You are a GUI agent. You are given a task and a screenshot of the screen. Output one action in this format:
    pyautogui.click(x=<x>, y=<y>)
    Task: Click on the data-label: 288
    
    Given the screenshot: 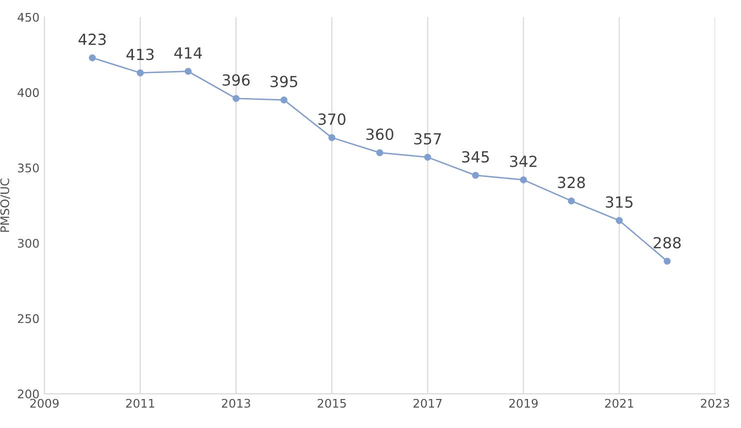 What is the action you would take?
    pyautogui.click(x=667, y=242)
    